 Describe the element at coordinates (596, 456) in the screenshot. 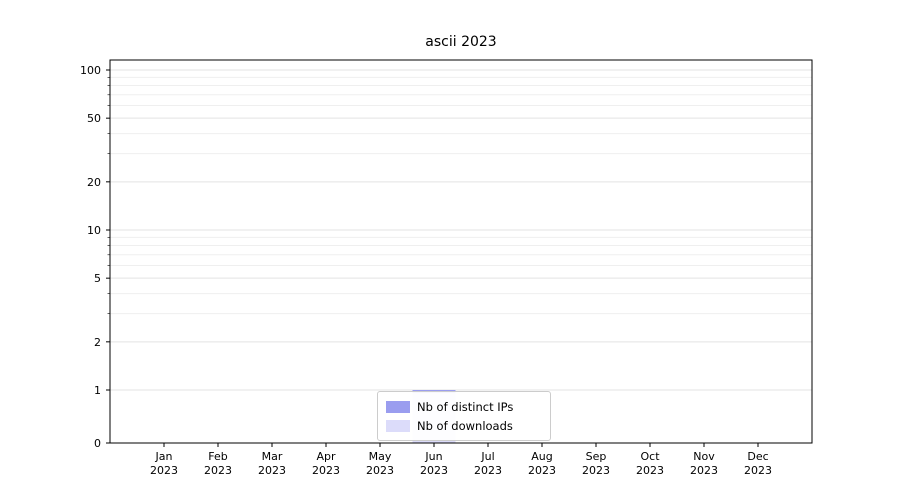

I see `svg-text: Sep` at that location.